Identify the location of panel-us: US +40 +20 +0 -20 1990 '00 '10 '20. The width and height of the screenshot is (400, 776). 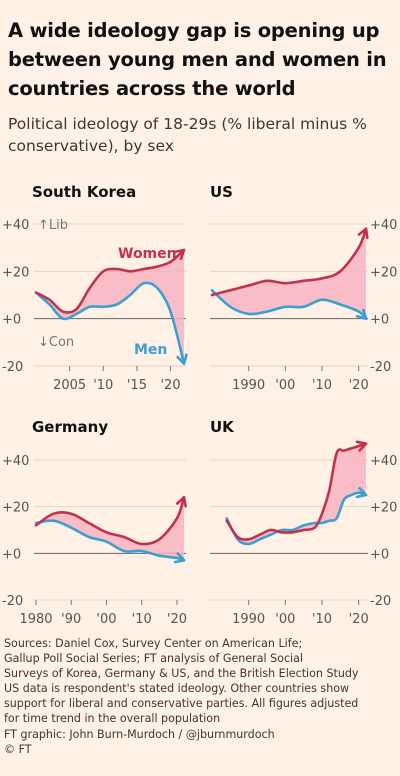
(303, 288).